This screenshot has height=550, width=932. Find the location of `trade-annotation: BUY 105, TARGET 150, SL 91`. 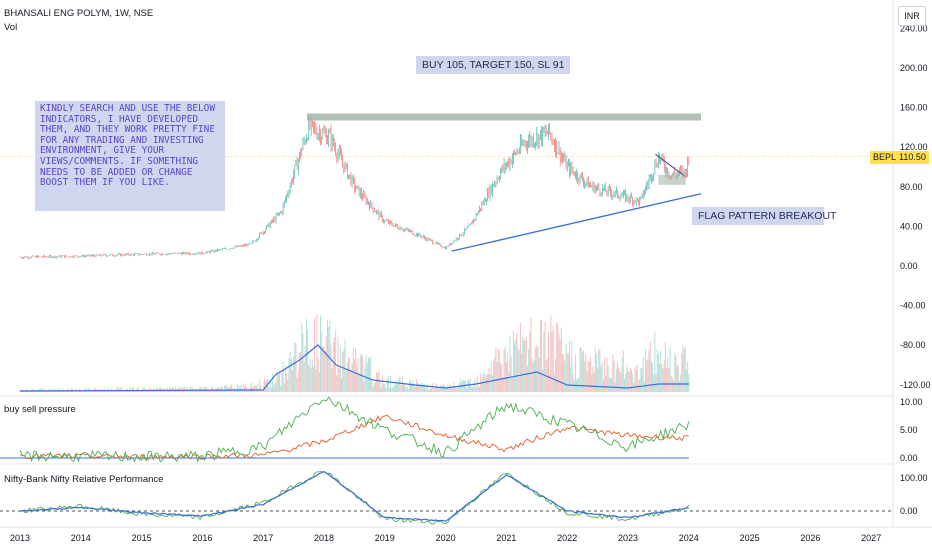

trade-annotation: BUY 105, TARGET 150, SL 91 is located at coordinates (493, 65).